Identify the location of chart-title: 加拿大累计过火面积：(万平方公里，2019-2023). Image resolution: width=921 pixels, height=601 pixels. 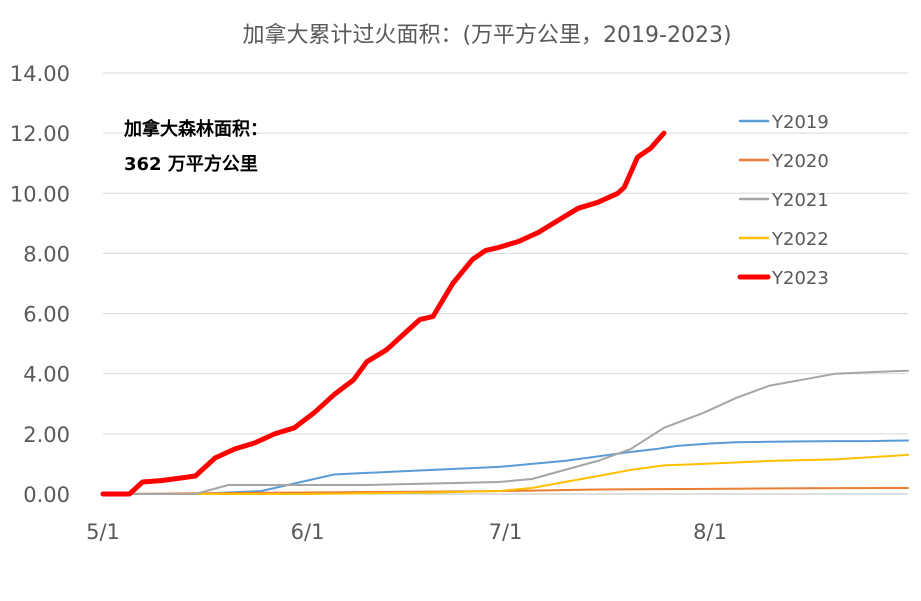
(486, 35).